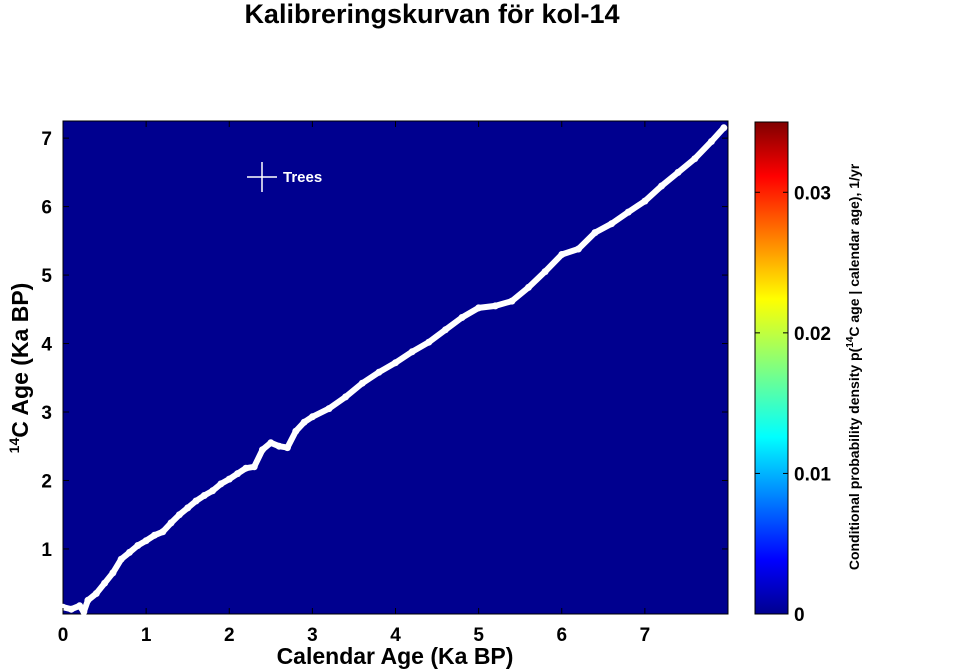  What do you see at coordinates (312, 635) in the screenshot?
I see `x-tick-label: 3` at bounding box center [312, 635].